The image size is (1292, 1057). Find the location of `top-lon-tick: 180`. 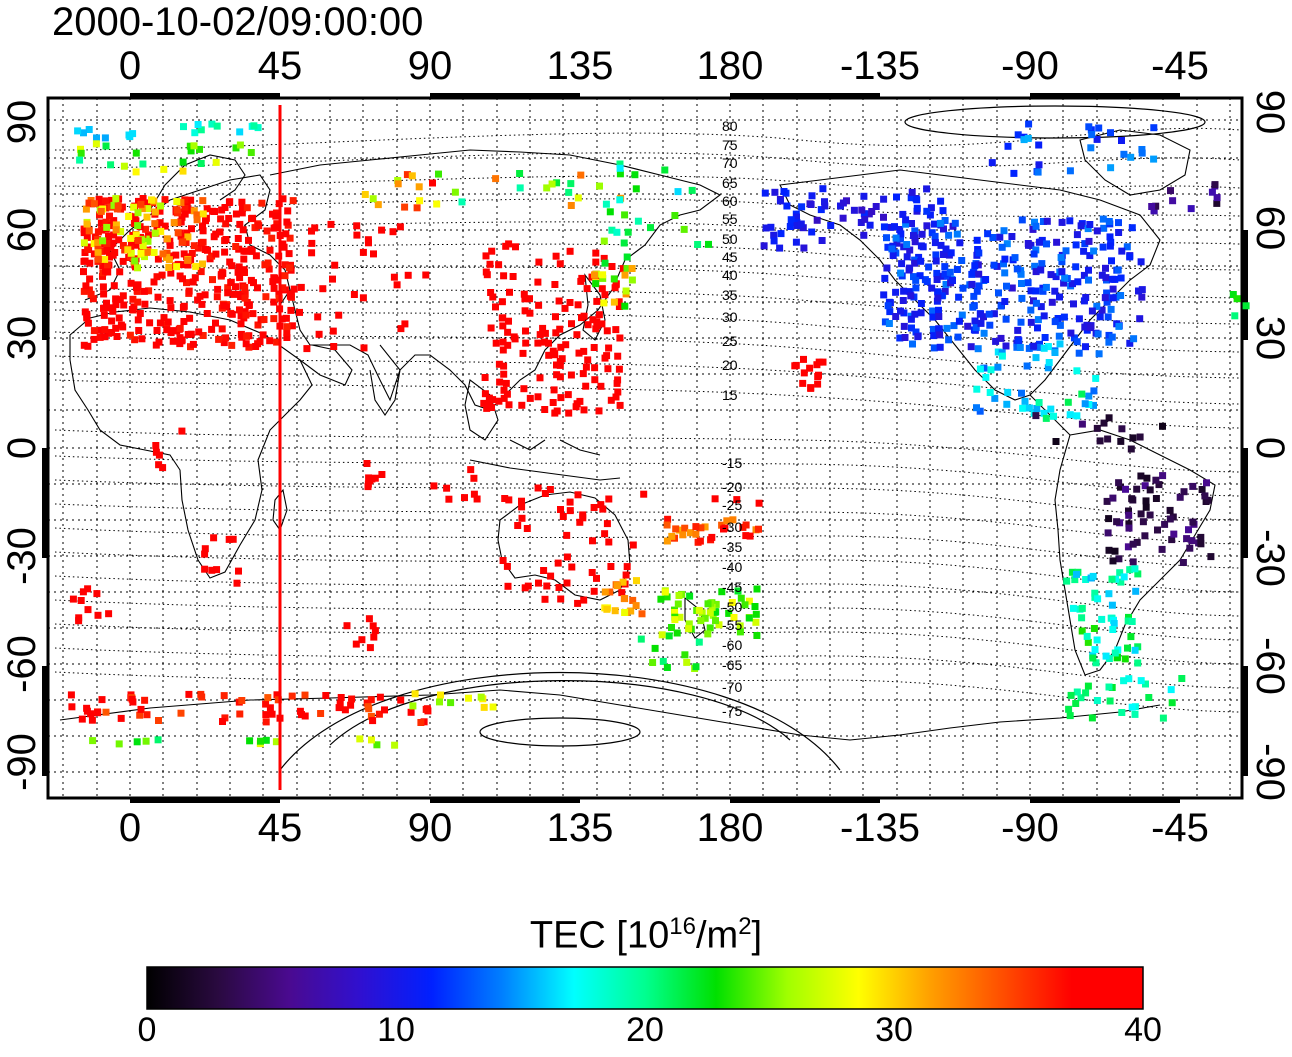

top-lon-tick: 180 is located at coordinates (730, 66).